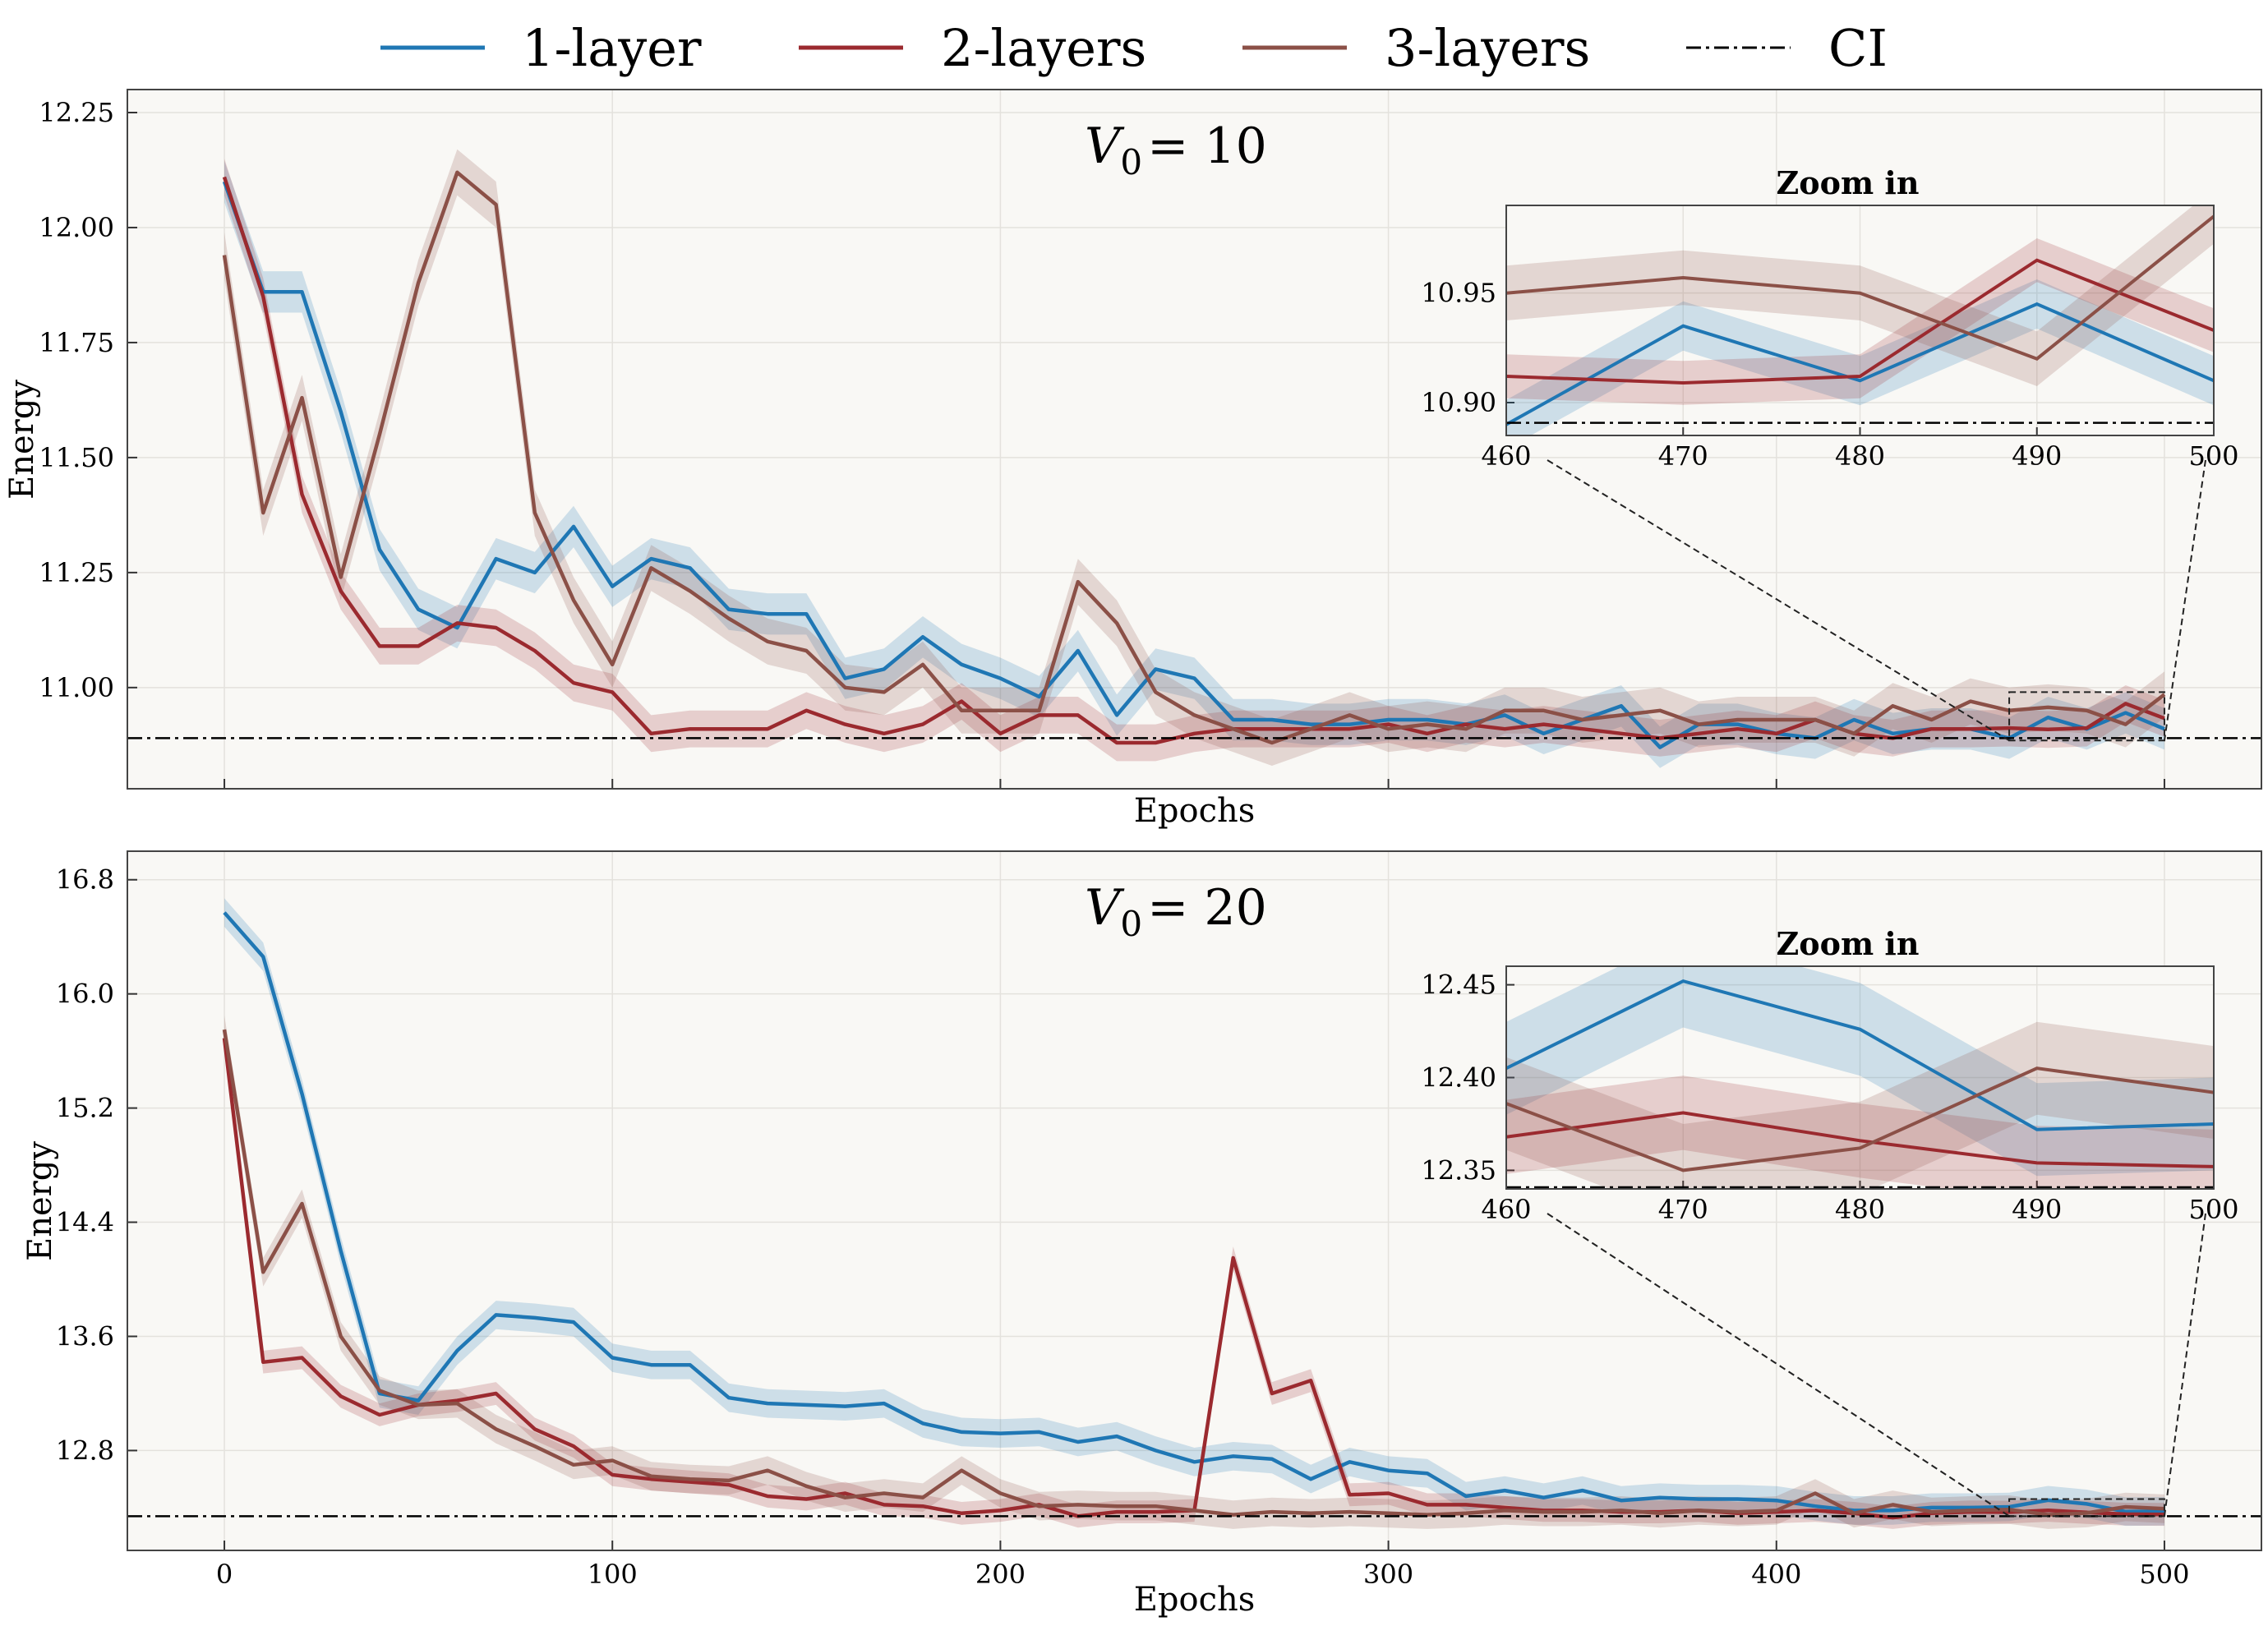  I want to click on y-tick-label: 11.00, so click(77, 688).